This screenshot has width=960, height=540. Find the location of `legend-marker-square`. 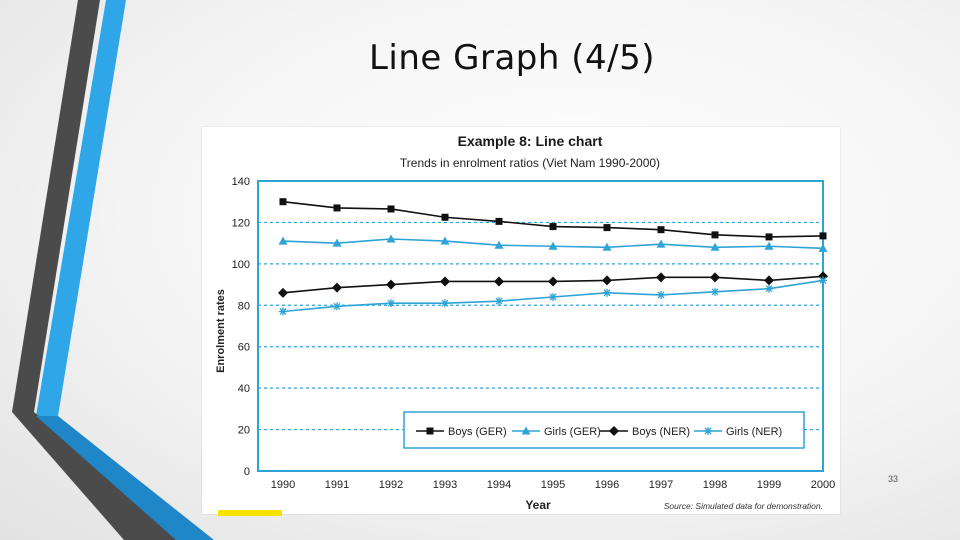

legend-marker-square is located at coordinates (430, 431).